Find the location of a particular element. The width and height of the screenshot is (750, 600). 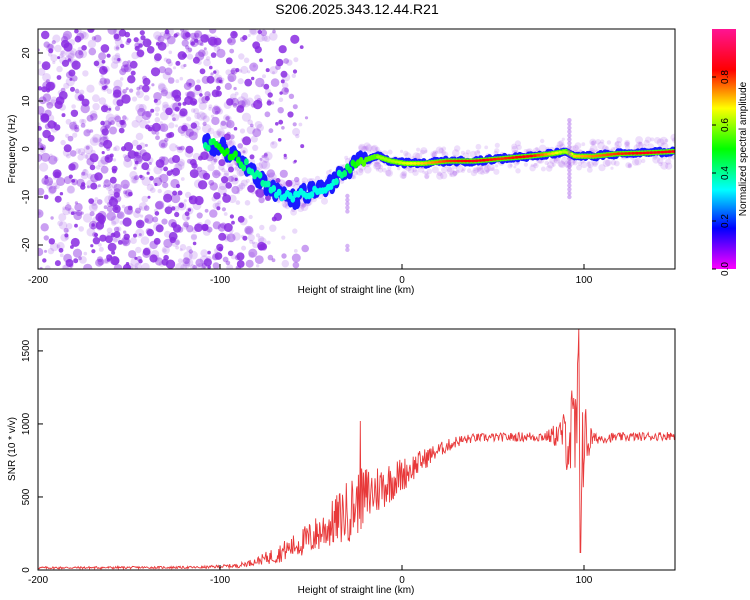

x-tick-label: -200 is located at coordinates (38, 280).